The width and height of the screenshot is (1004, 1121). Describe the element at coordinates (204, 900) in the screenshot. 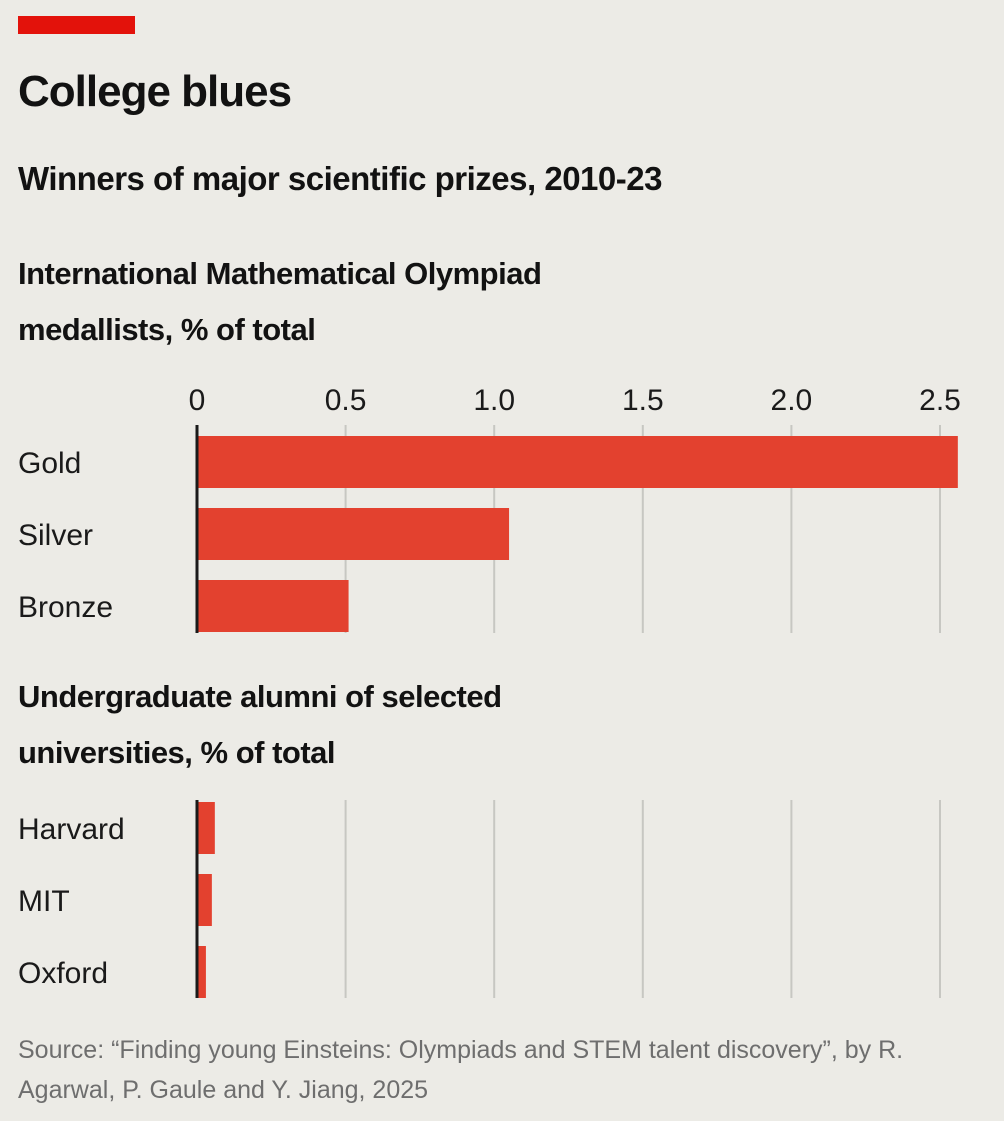

I see `bar-mit` at that location.